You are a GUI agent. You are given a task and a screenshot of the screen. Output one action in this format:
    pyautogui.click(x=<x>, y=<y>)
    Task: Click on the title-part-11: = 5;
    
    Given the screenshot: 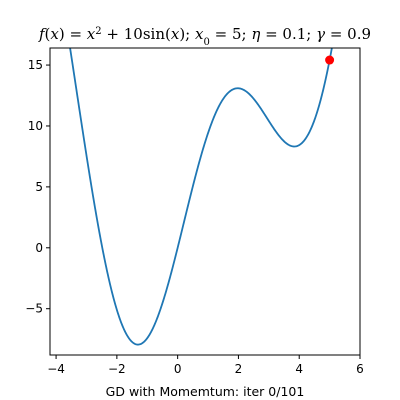 What is the action you would take?
    pyautogui.click(x=230, y=34)
    